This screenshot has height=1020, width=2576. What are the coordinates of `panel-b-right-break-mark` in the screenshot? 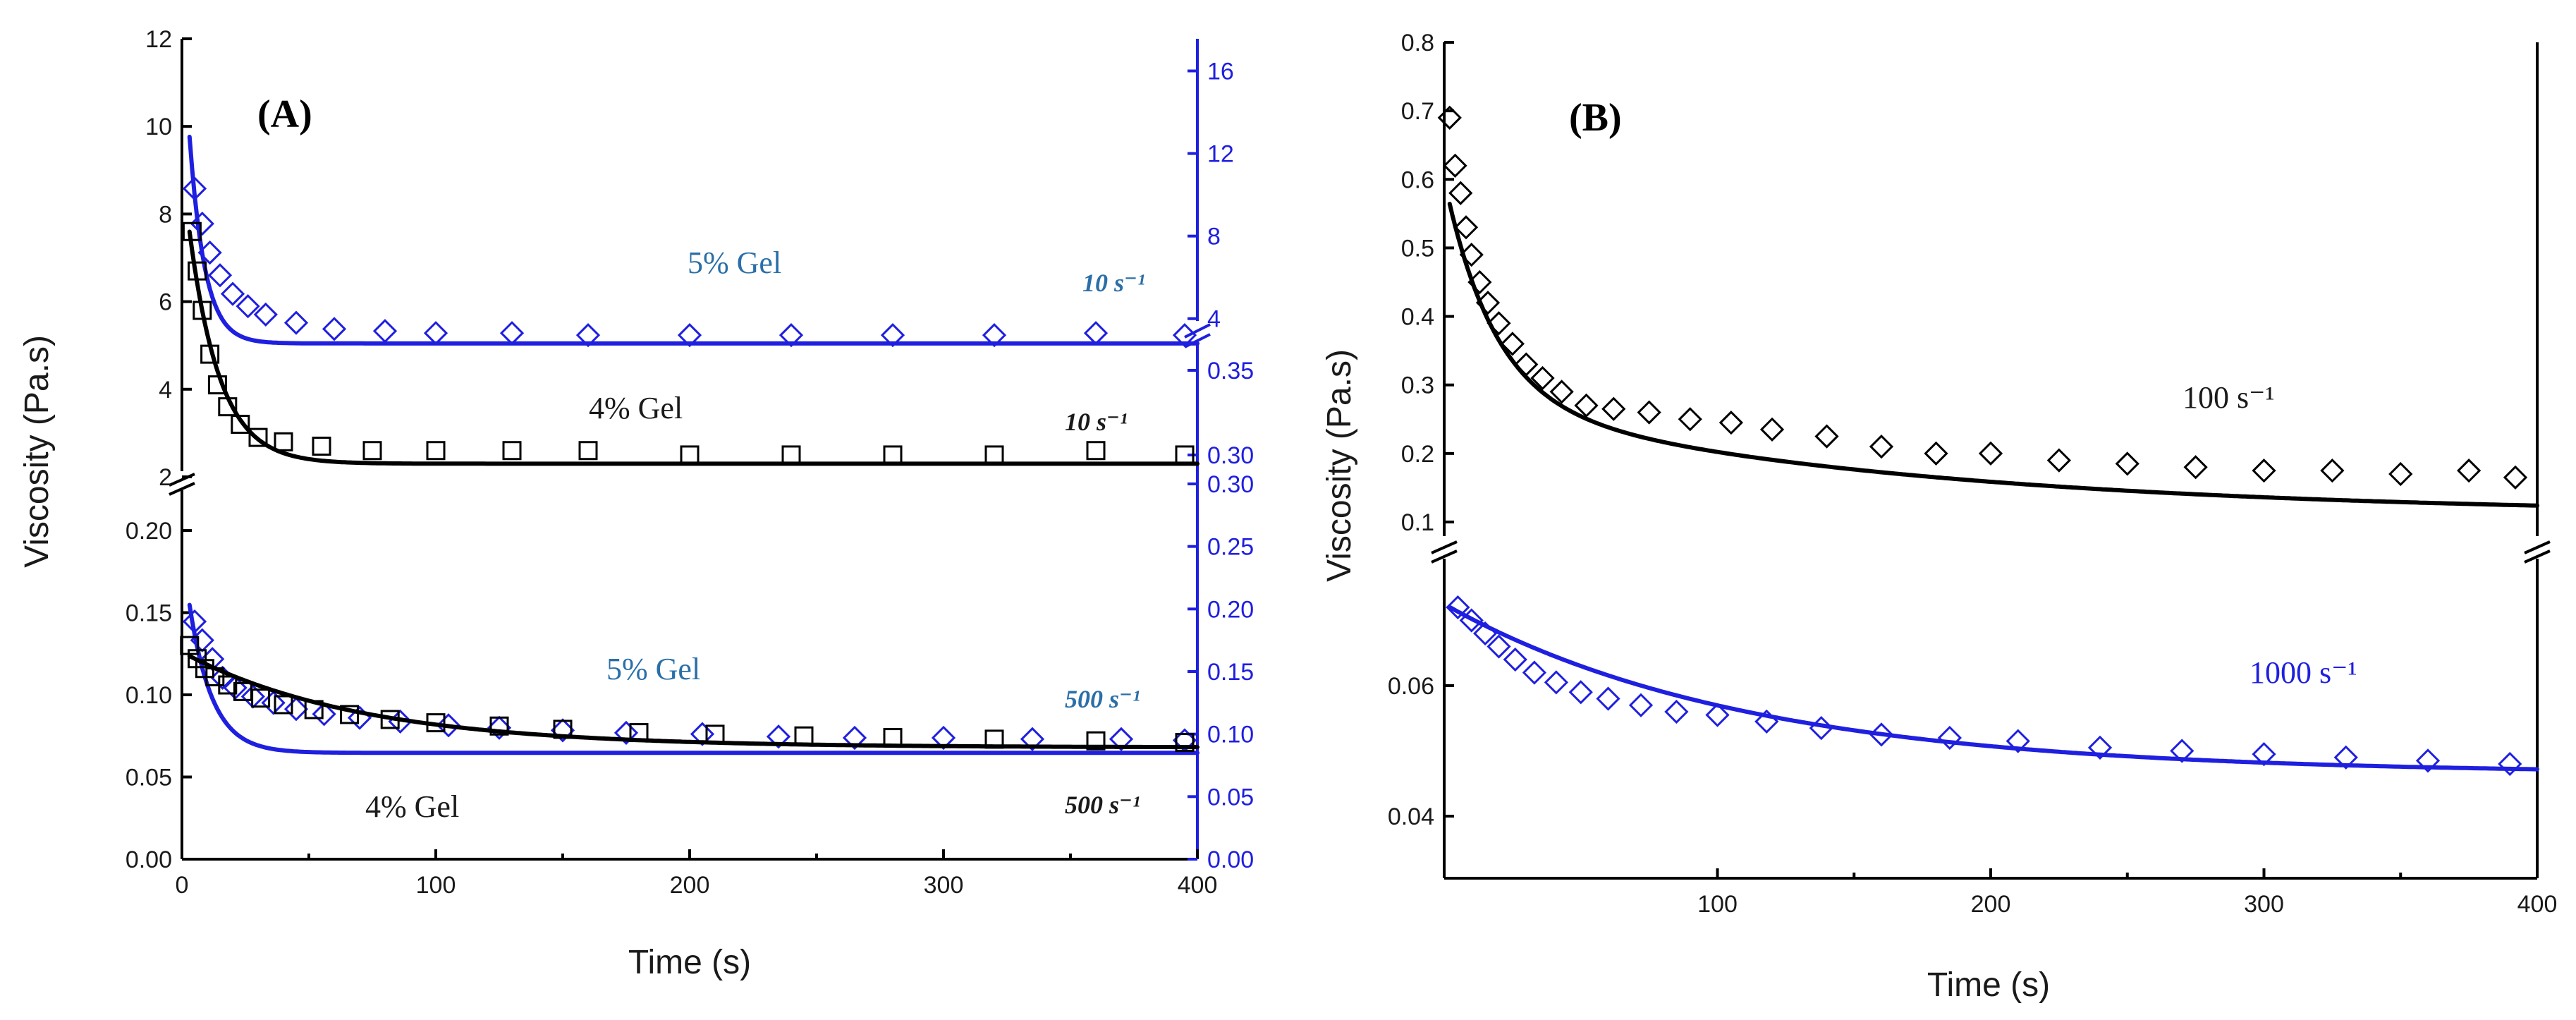 It's located at (2538, 547).